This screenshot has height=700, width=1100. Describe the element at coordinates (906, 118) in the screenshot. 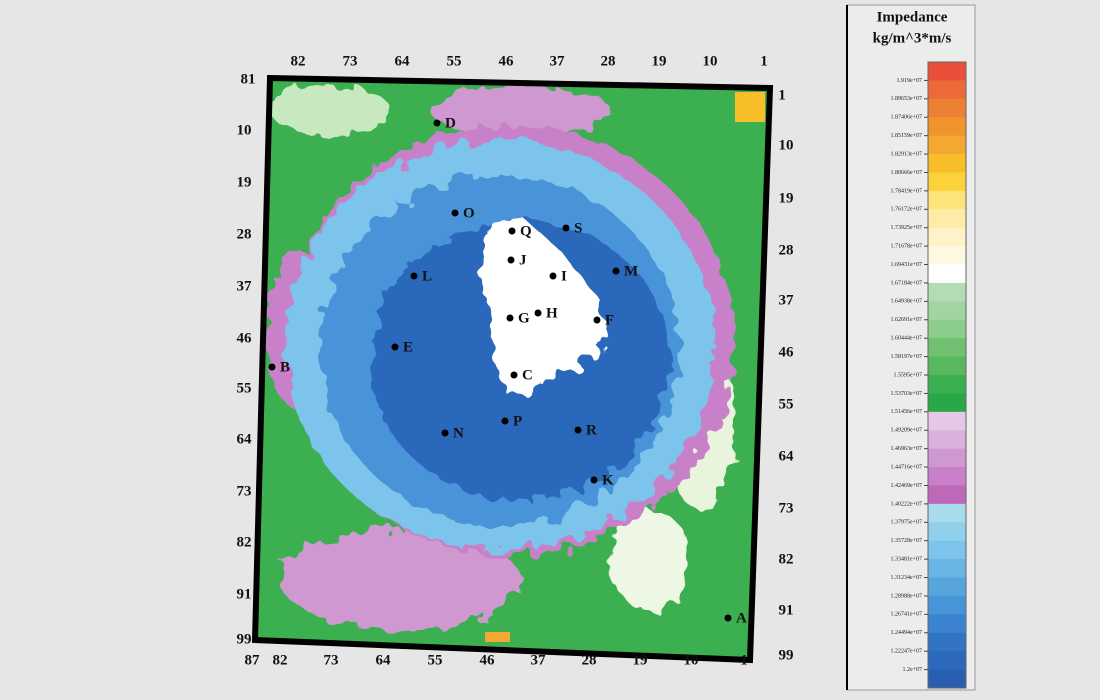

I see `colorbar-label: 1.87406e+07` at that location.